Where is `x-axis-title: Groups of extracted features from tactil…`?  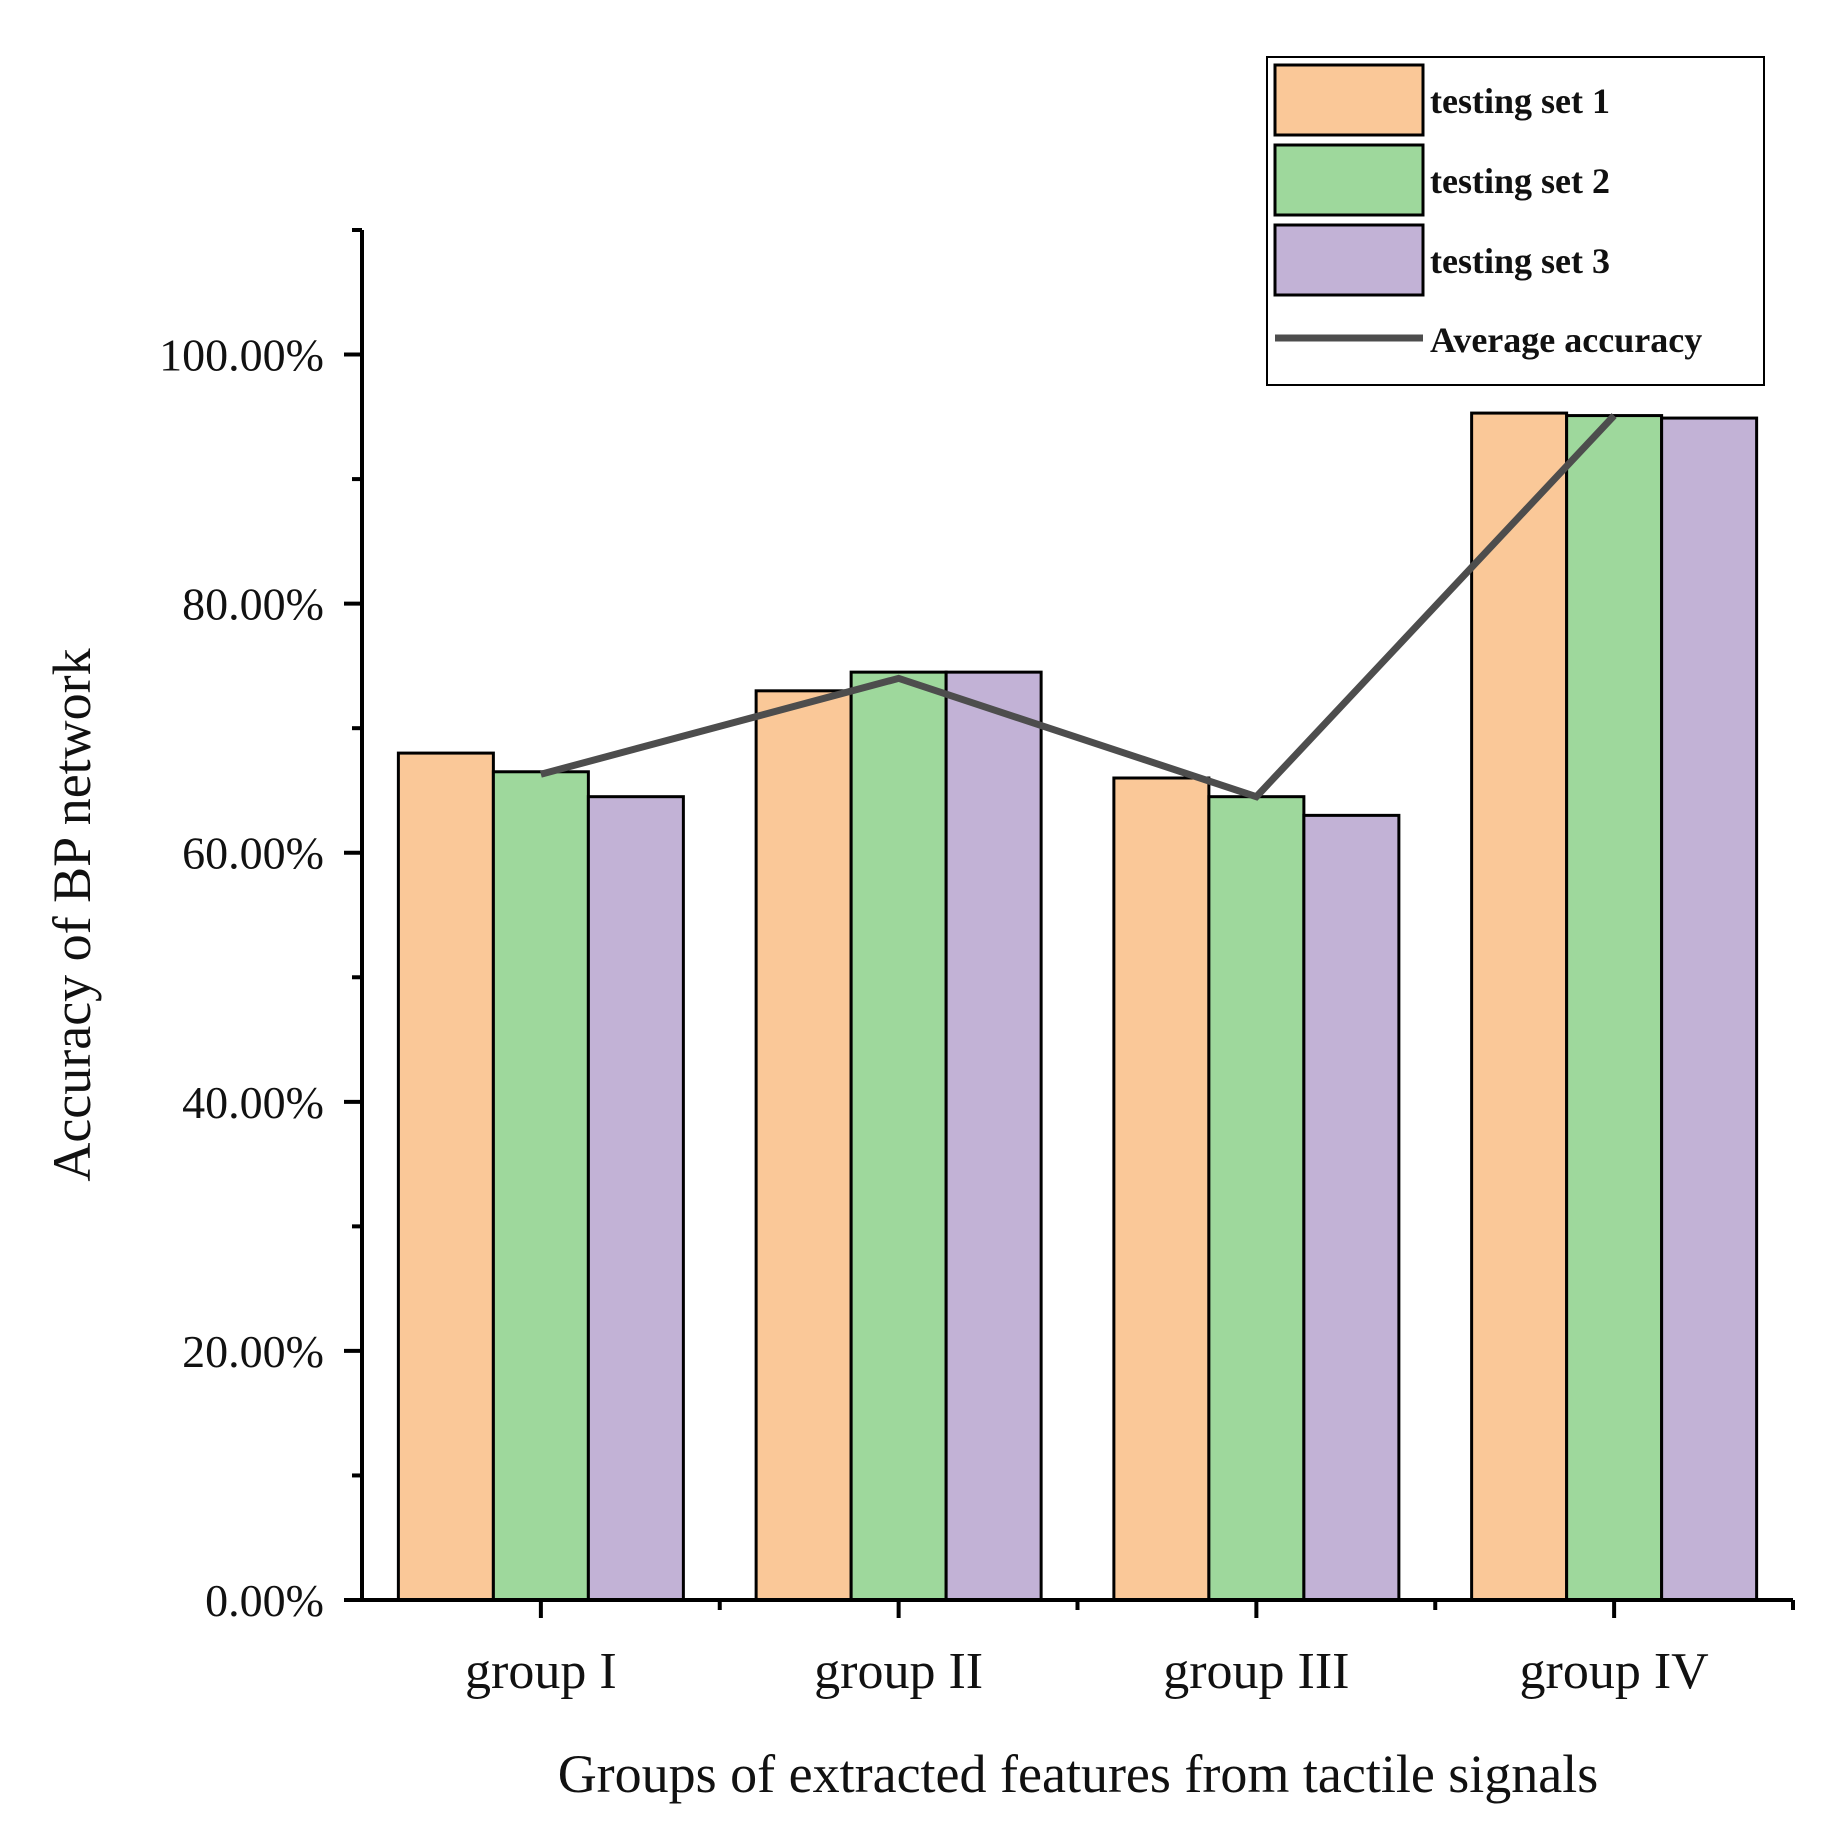 x-axis-title: Groups of extracted features from tactil… is located at coordinates (1078, 1774).